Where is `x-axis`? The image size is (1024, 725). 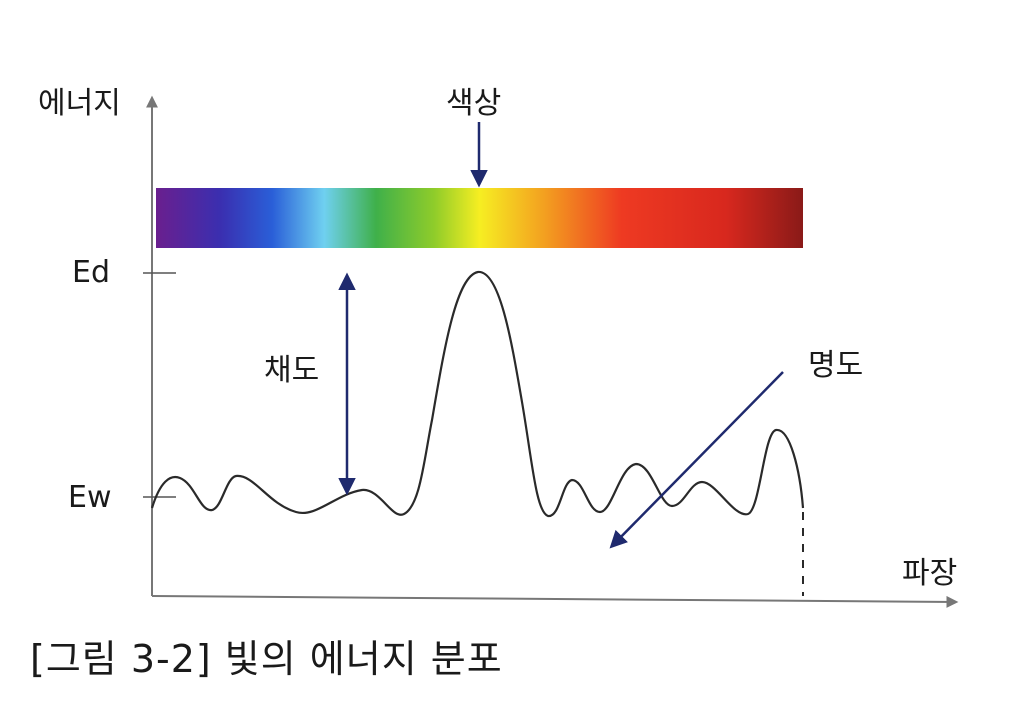 x-axis is located at coordinates (555, 601).